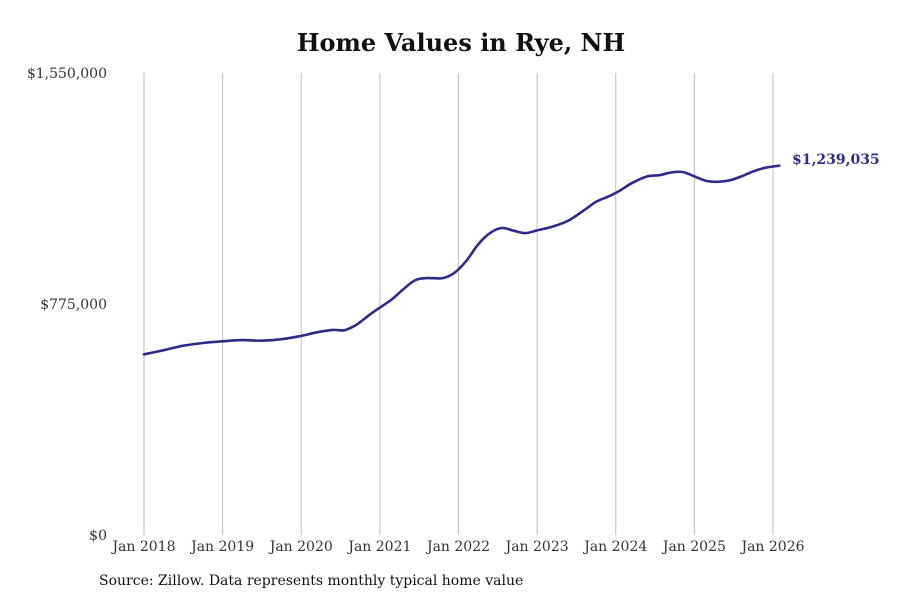 The image size is (900, 600). Describe the element at coordinates (693, 547) in the screenshot. I see `x-tick-label: Jan 2025` at that location.